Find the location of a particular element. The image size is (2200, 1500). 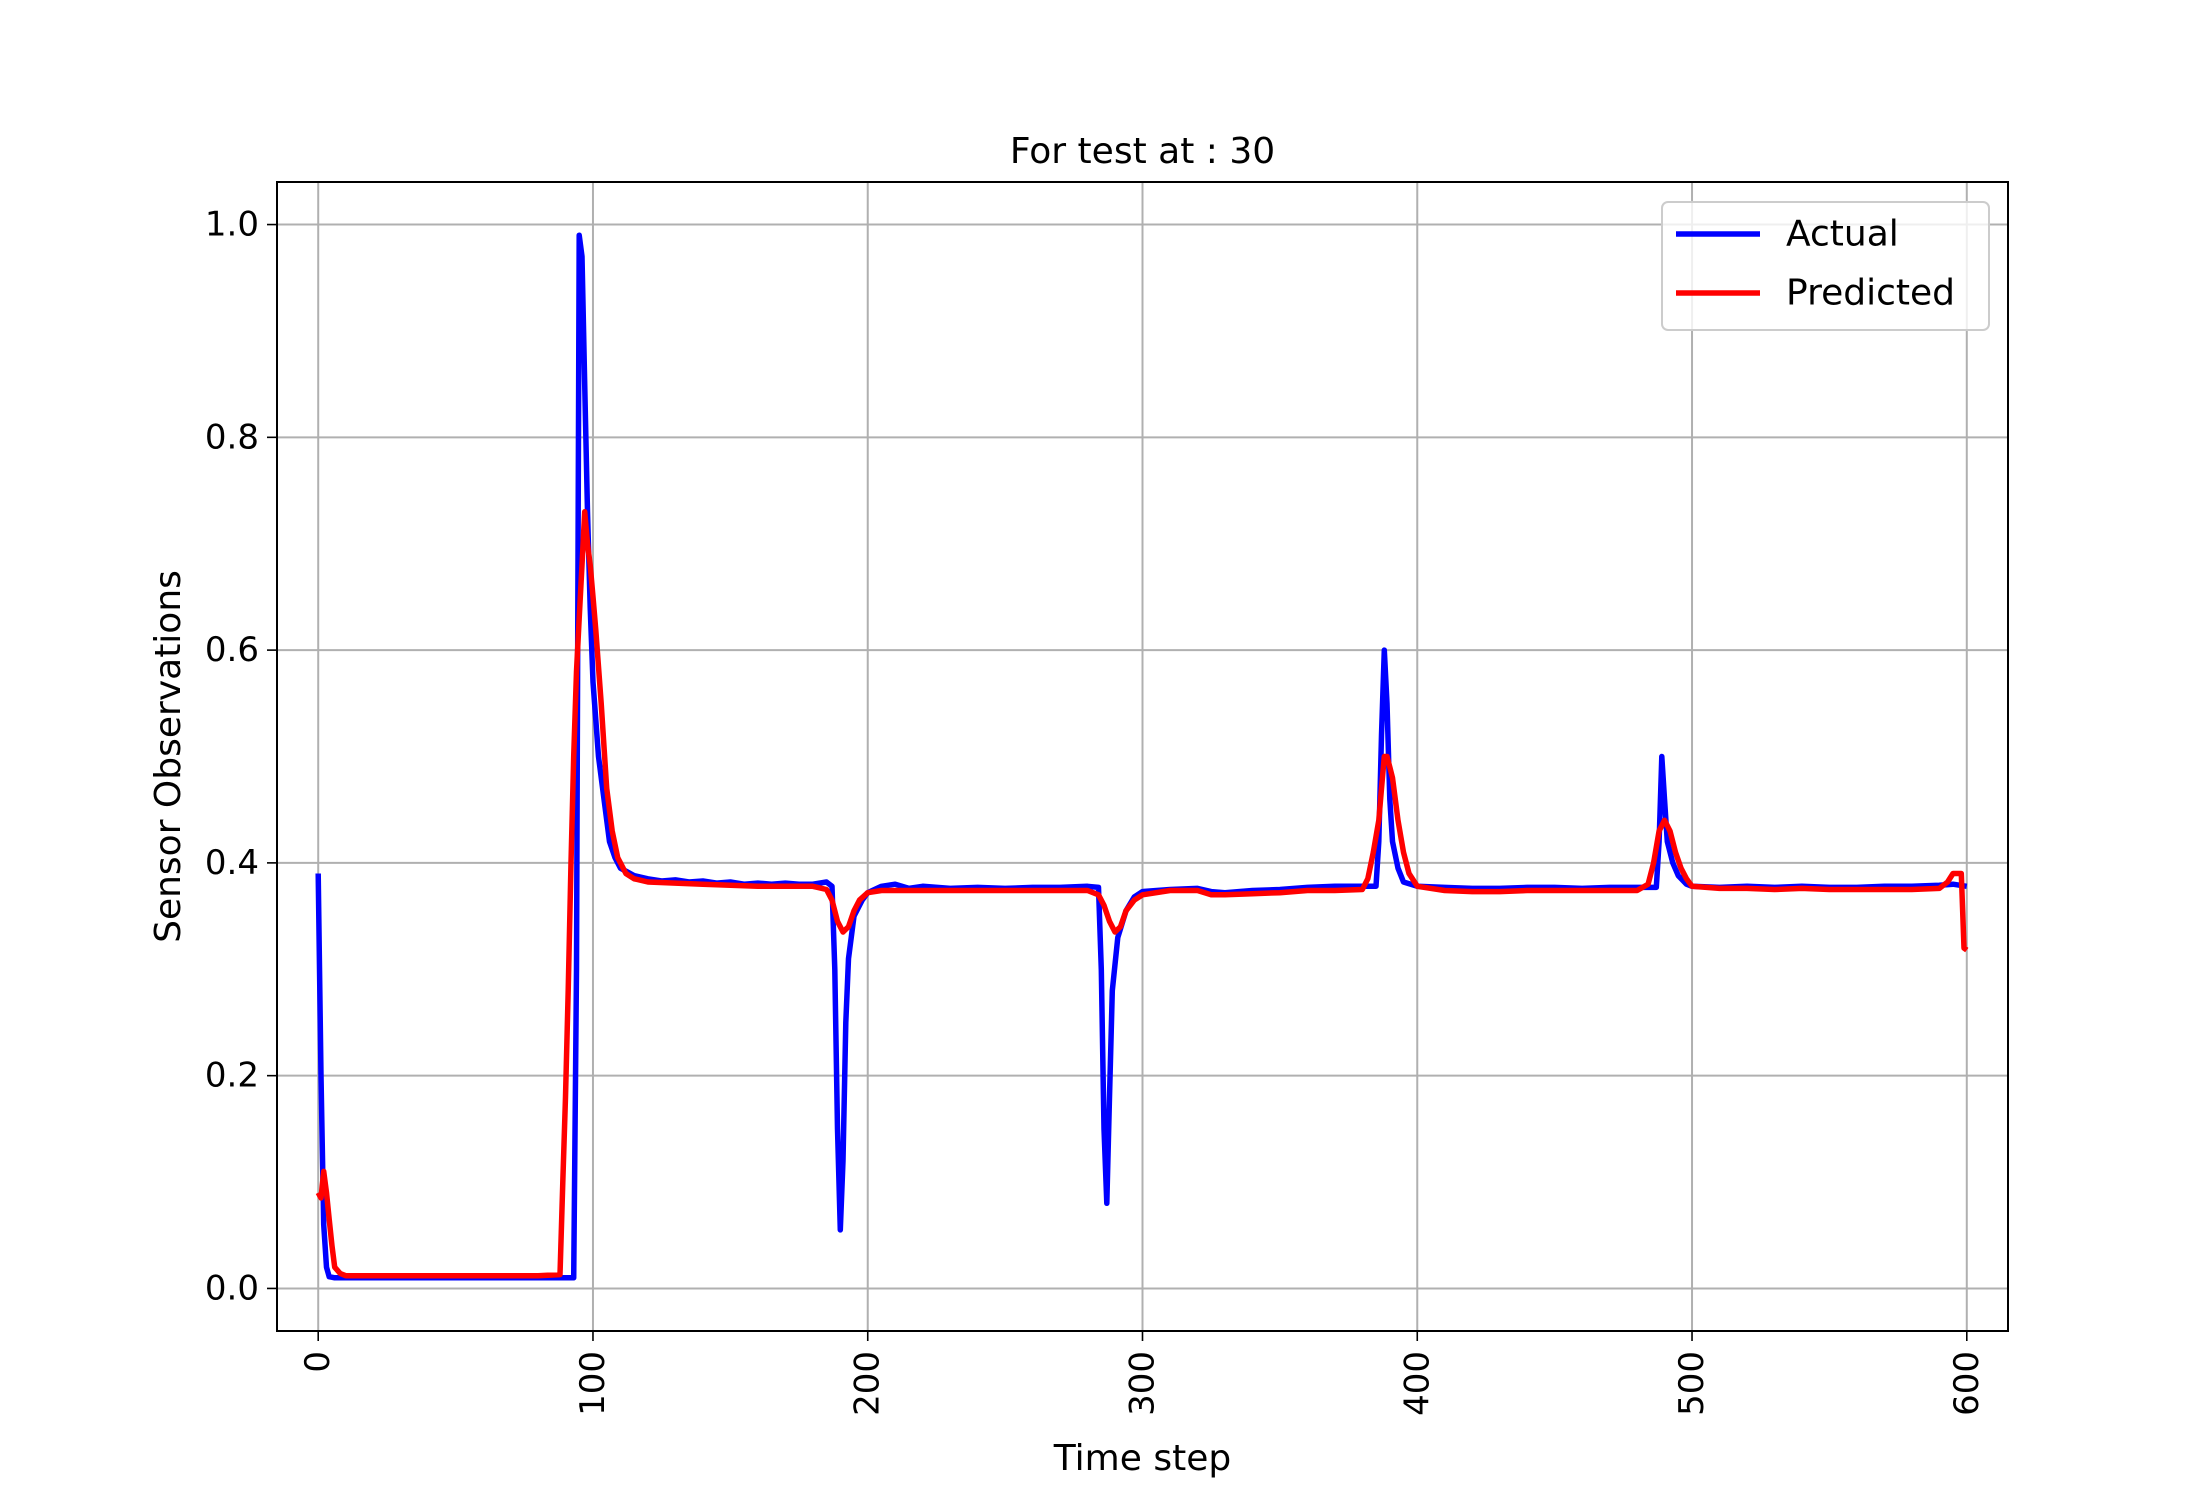

y-tick-label: 0.4 is located at coordinates (232, 863).